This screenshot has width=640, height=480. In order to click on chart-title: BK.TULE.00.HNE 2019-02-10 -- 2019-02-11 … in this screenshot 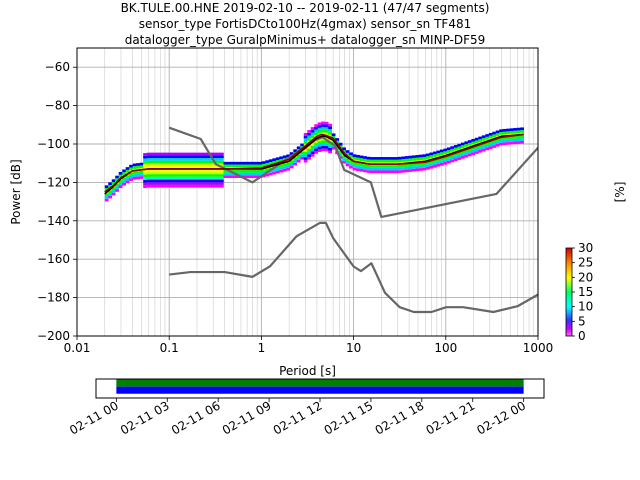, I will do `click(305, 24)`.